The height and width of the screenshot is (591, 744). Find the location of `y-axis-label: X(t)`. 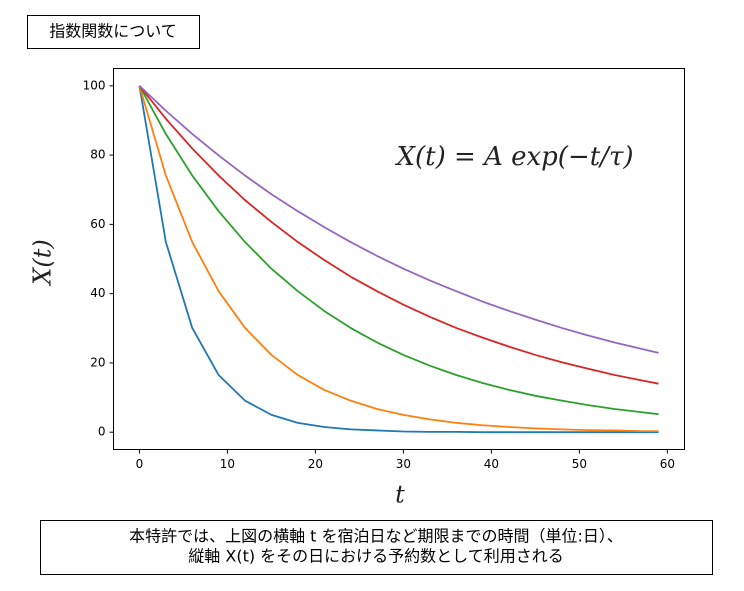

y-axis-label: X(t) is located at coordinates (43, 262).